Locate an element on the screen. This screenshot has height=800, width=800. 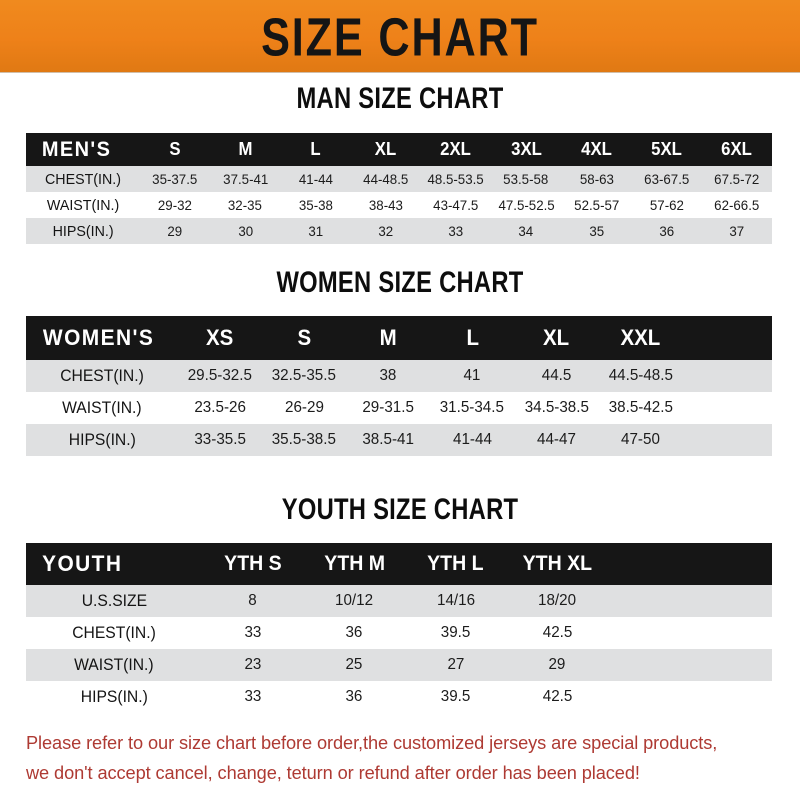
men-table-corner-header: MEN'S is located at coordinates (83, 149).